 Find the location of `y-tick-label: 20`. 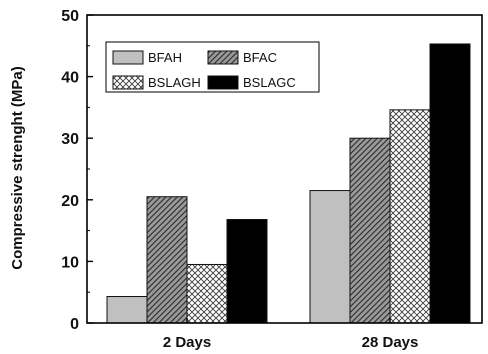

y-tick-label: 20 is located at coordinates (70, 201).